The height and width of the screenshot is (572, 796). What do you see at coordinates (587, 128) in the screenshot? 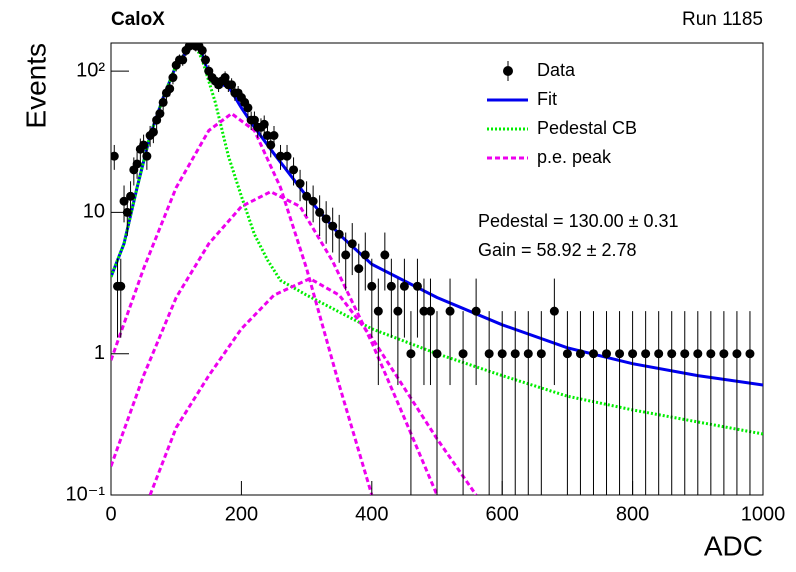
I see `legend-label: Pedestal CB` at bounding box center [587, 128].